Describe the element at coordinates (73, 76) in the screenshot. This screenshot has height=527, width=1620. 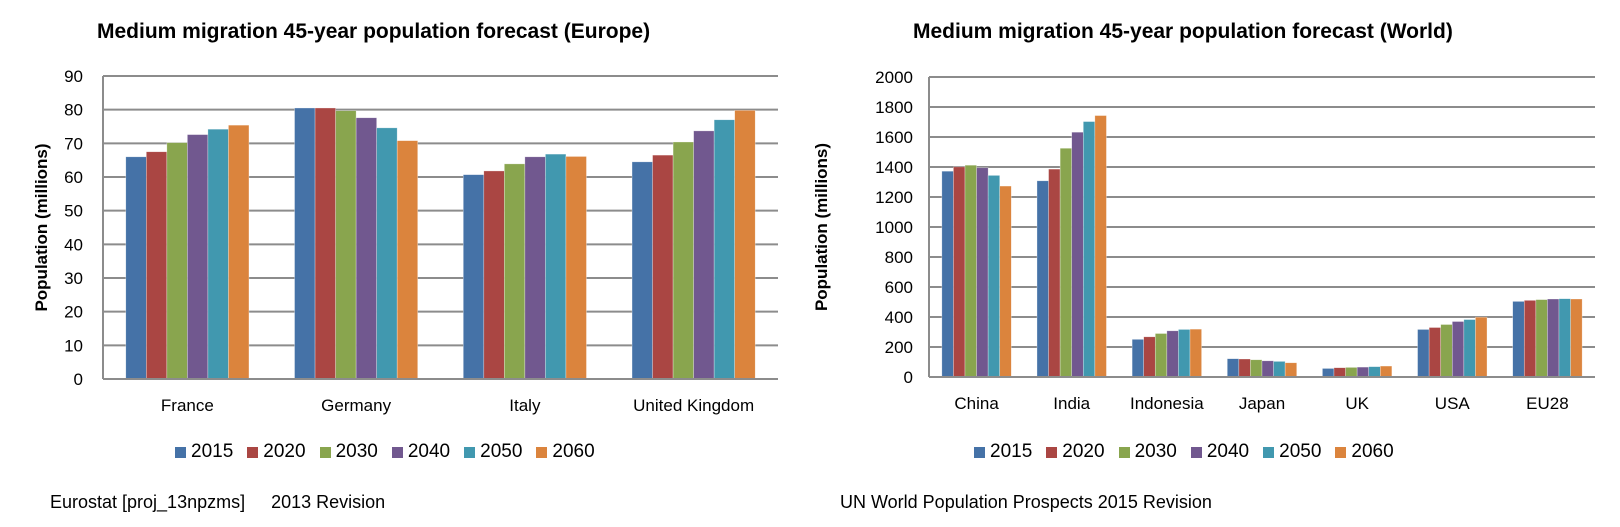
I see `y-tick-label: 90` at that location.